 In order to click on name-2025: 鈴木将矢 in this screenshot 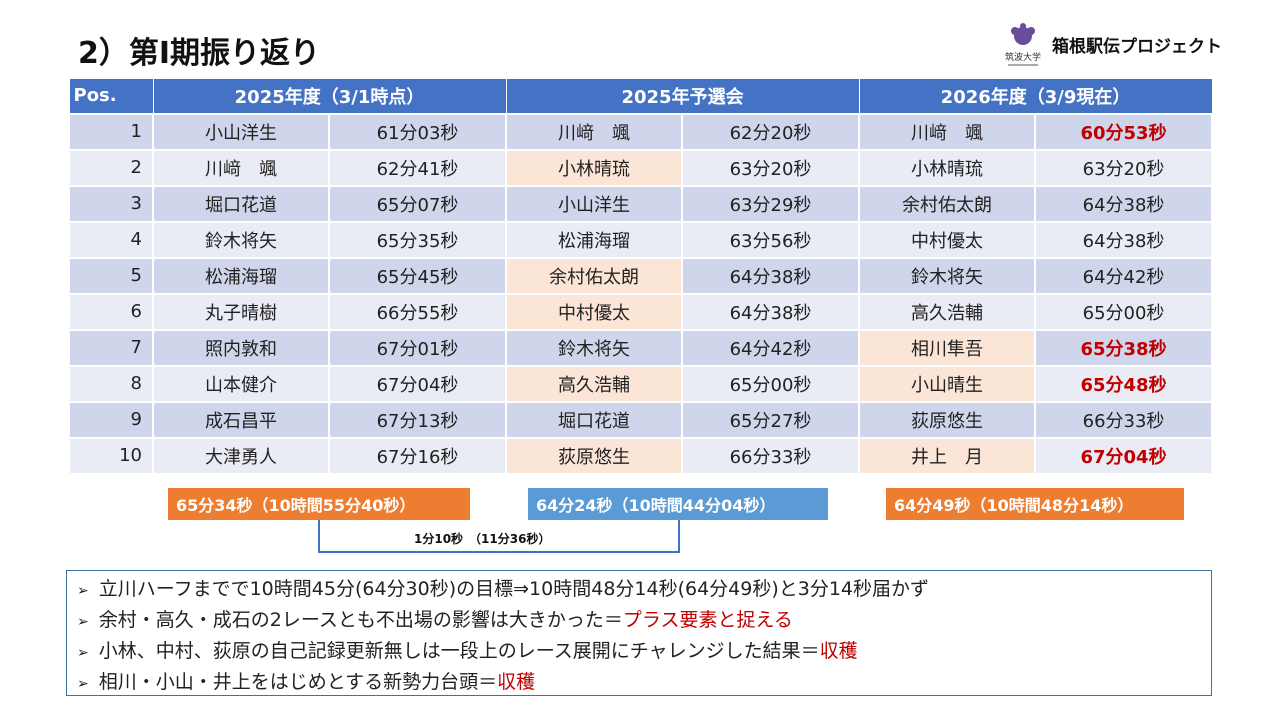, I will do `click(241, 239)`.